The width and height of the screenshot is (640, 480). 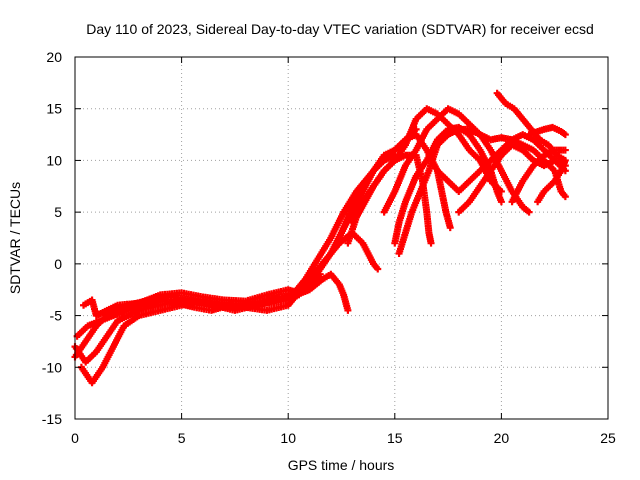 I want to click on x-axis-label: GPS time / hours, so click(x=341, y=465).